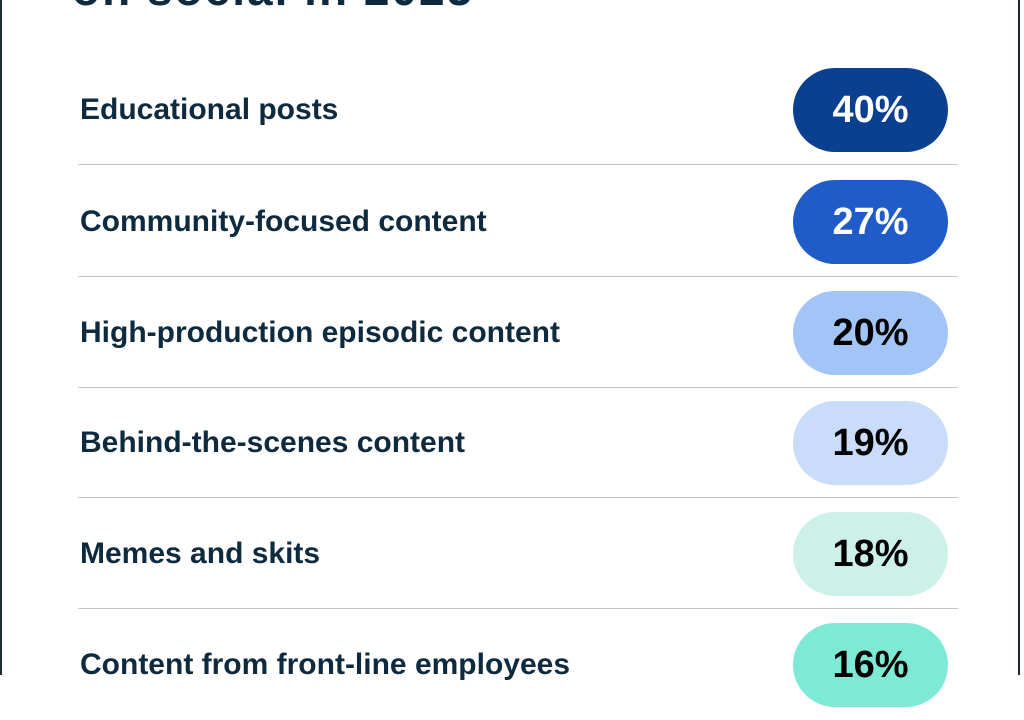  I want to click on list-item: Memes and skits 18%, so click(518, 554).